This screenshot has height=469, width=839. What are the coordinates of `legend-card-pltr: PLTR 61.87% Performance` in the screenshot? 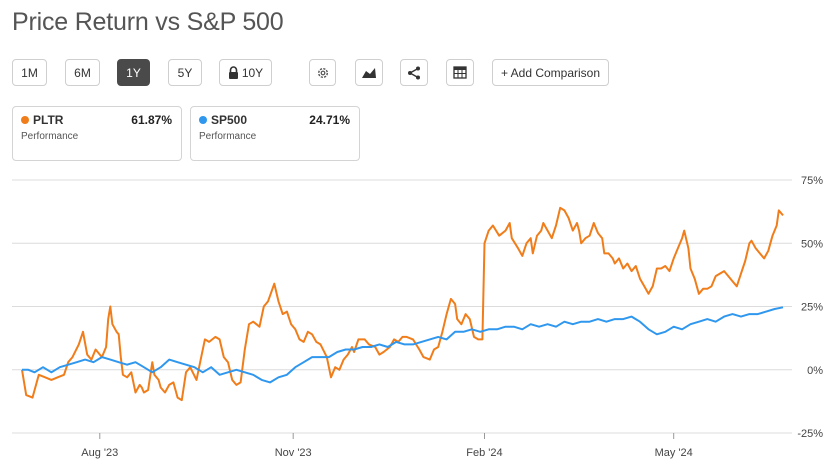 It's located at (97, 133).